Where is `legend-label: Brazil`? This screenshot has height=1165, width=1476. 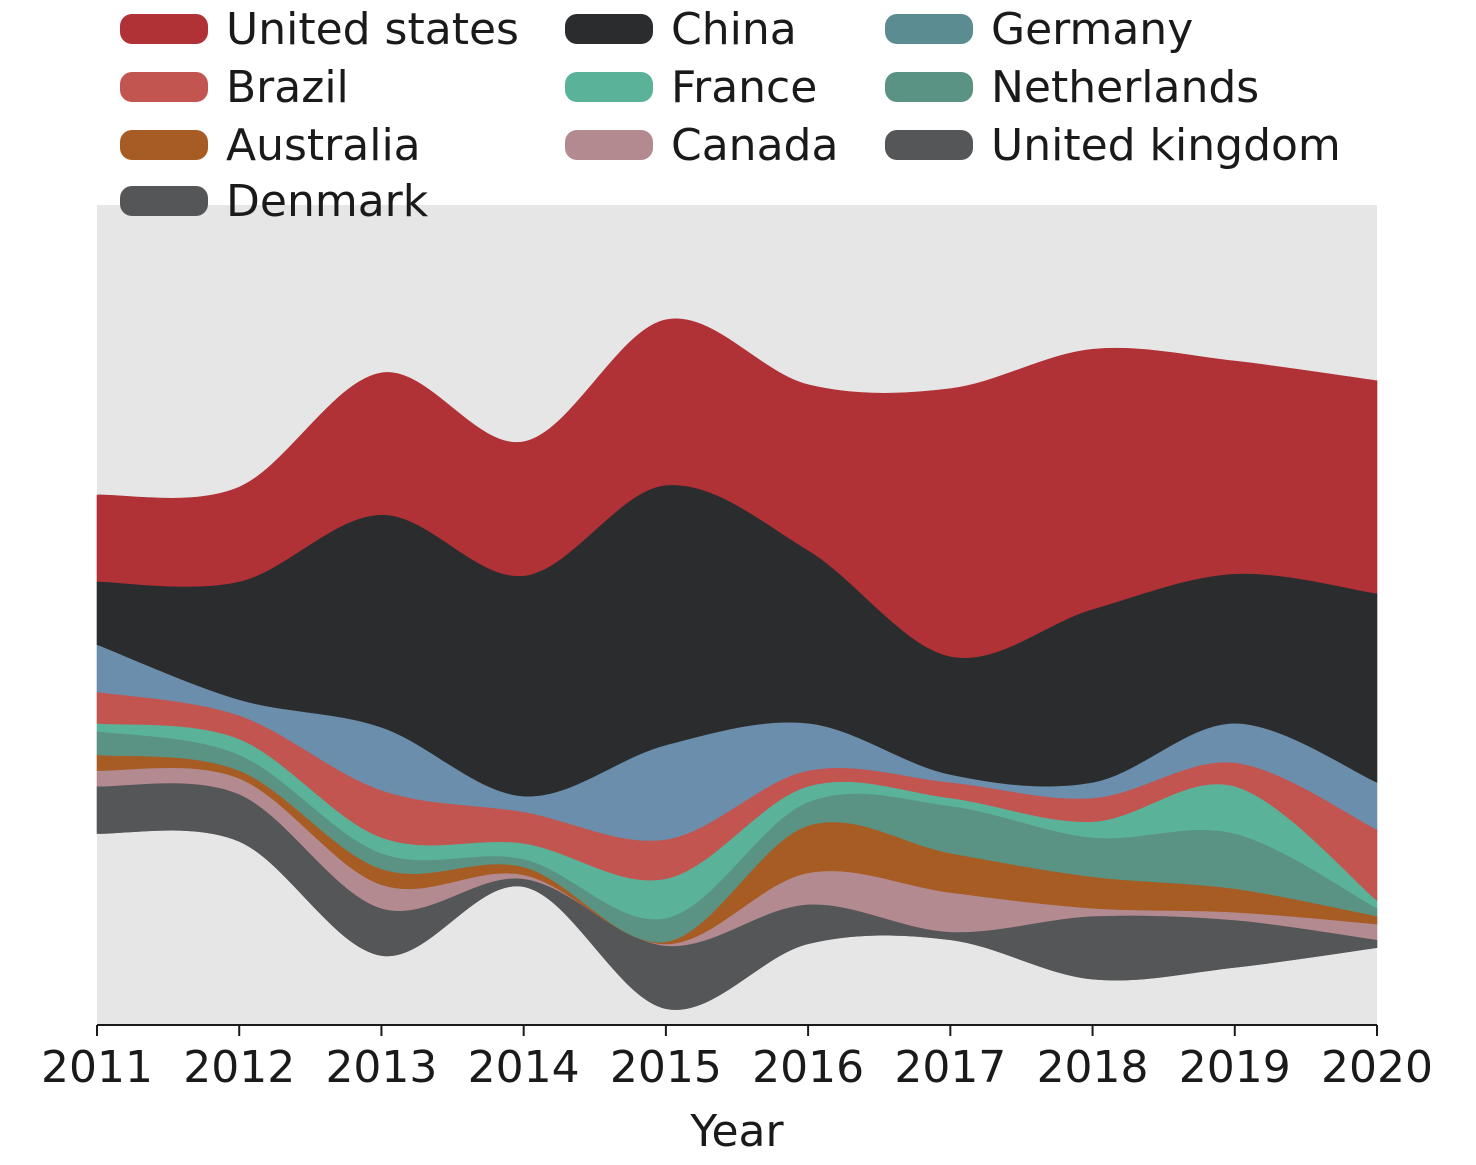 legend-label: Brazil is located at coordinates (287, 87).